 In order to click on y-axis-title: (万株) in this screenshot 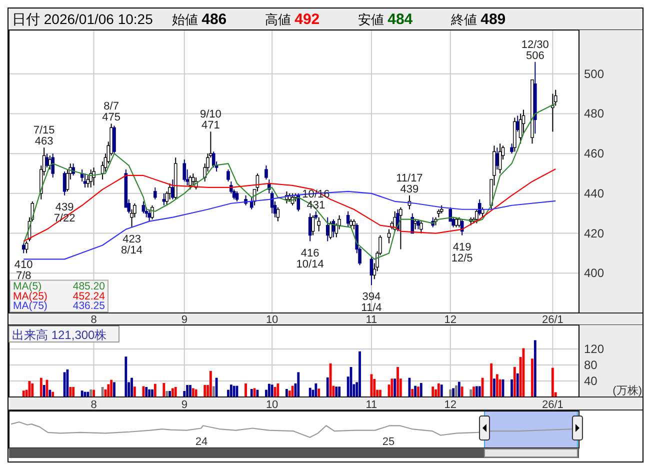, I will do `click(627, 390)`.